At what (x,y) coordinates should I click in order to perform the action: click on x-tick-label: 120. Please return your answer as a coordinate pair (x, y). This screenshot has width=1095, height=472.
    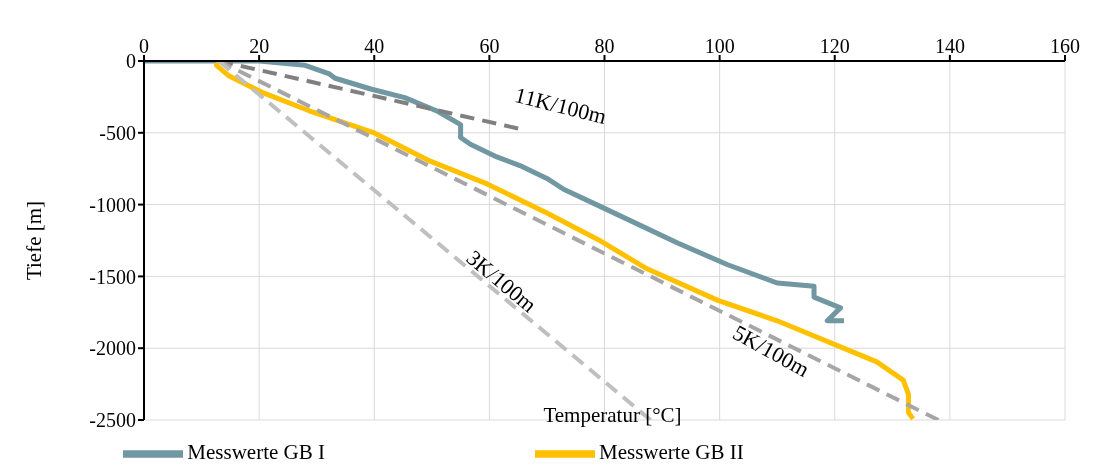
    Looking at the image, I should click on (834, 46).